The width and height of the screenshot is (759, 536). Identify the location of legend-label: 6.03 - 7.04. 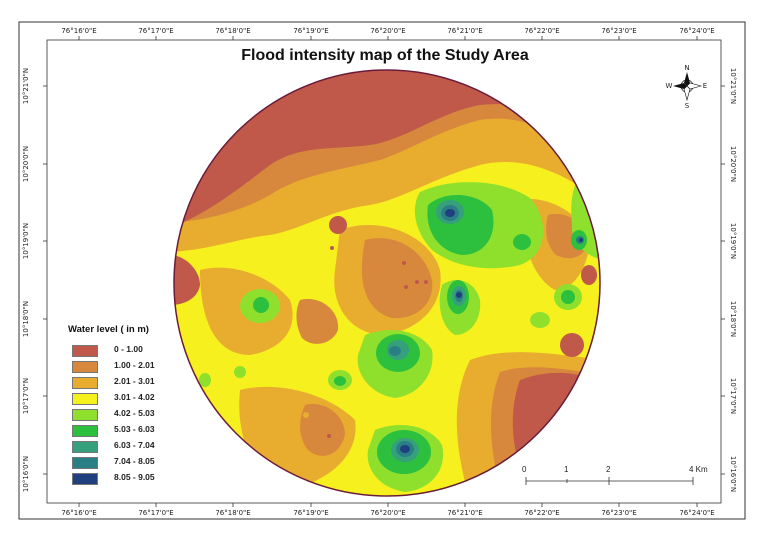
(134, 445).